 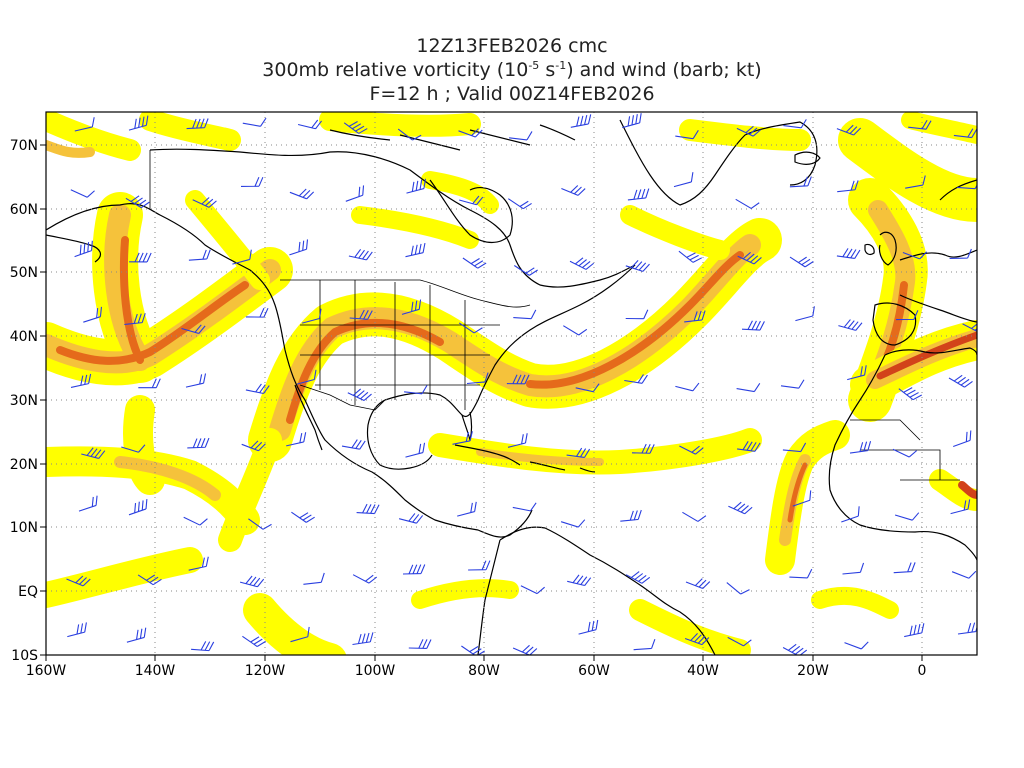 I want to click on lon-tick-label: 40W, so click(x=703, y=671).